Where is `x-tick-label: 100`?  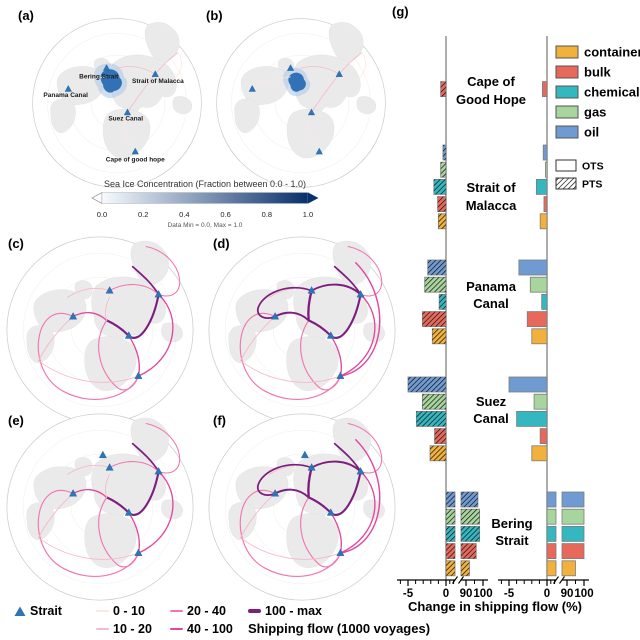
x-tick-label: 100 is located at coordinates (482, 594).